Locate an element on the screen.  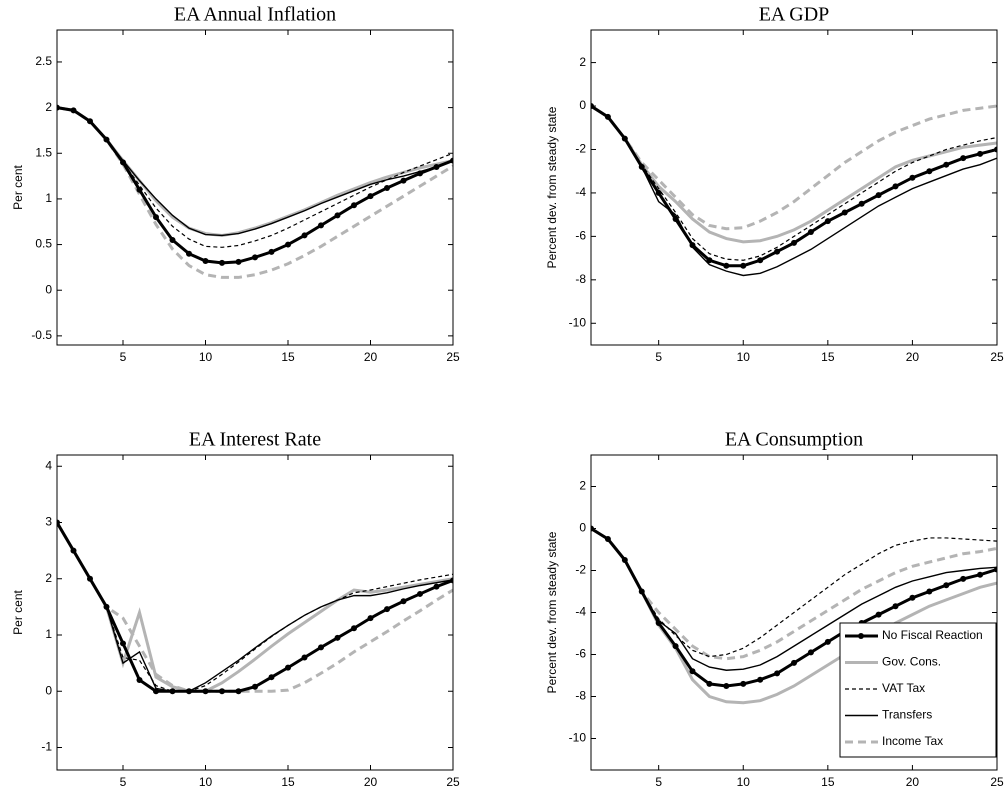
y-tick-label: -4 is located at coordinates (580, 612).